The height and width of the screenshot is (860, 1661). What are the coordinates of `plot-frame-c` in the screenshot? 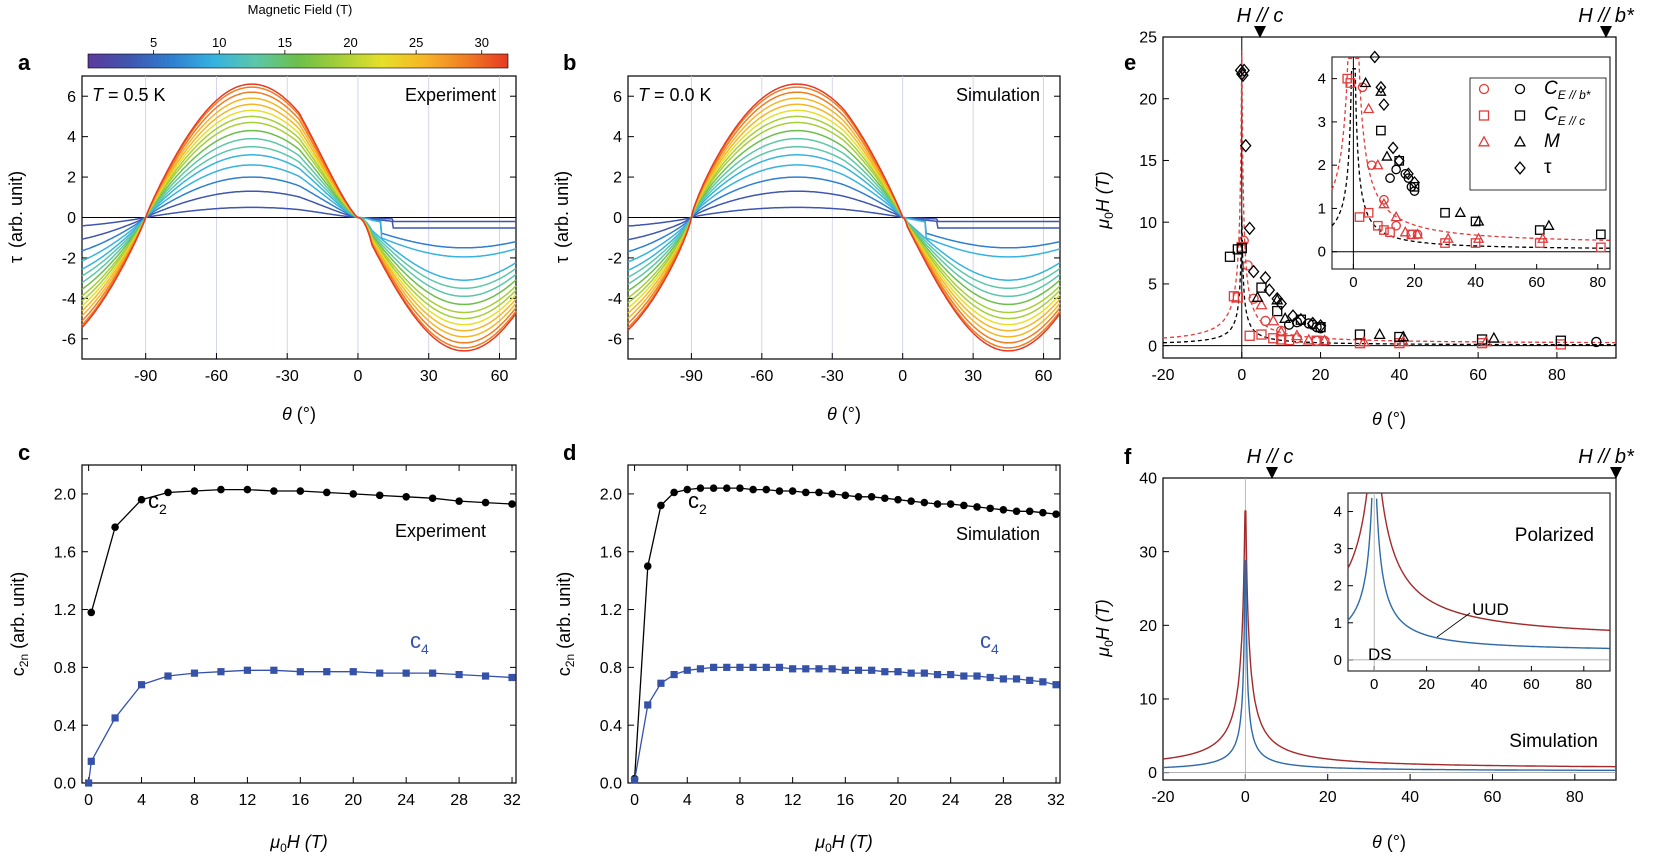 It's located at (299, 624).